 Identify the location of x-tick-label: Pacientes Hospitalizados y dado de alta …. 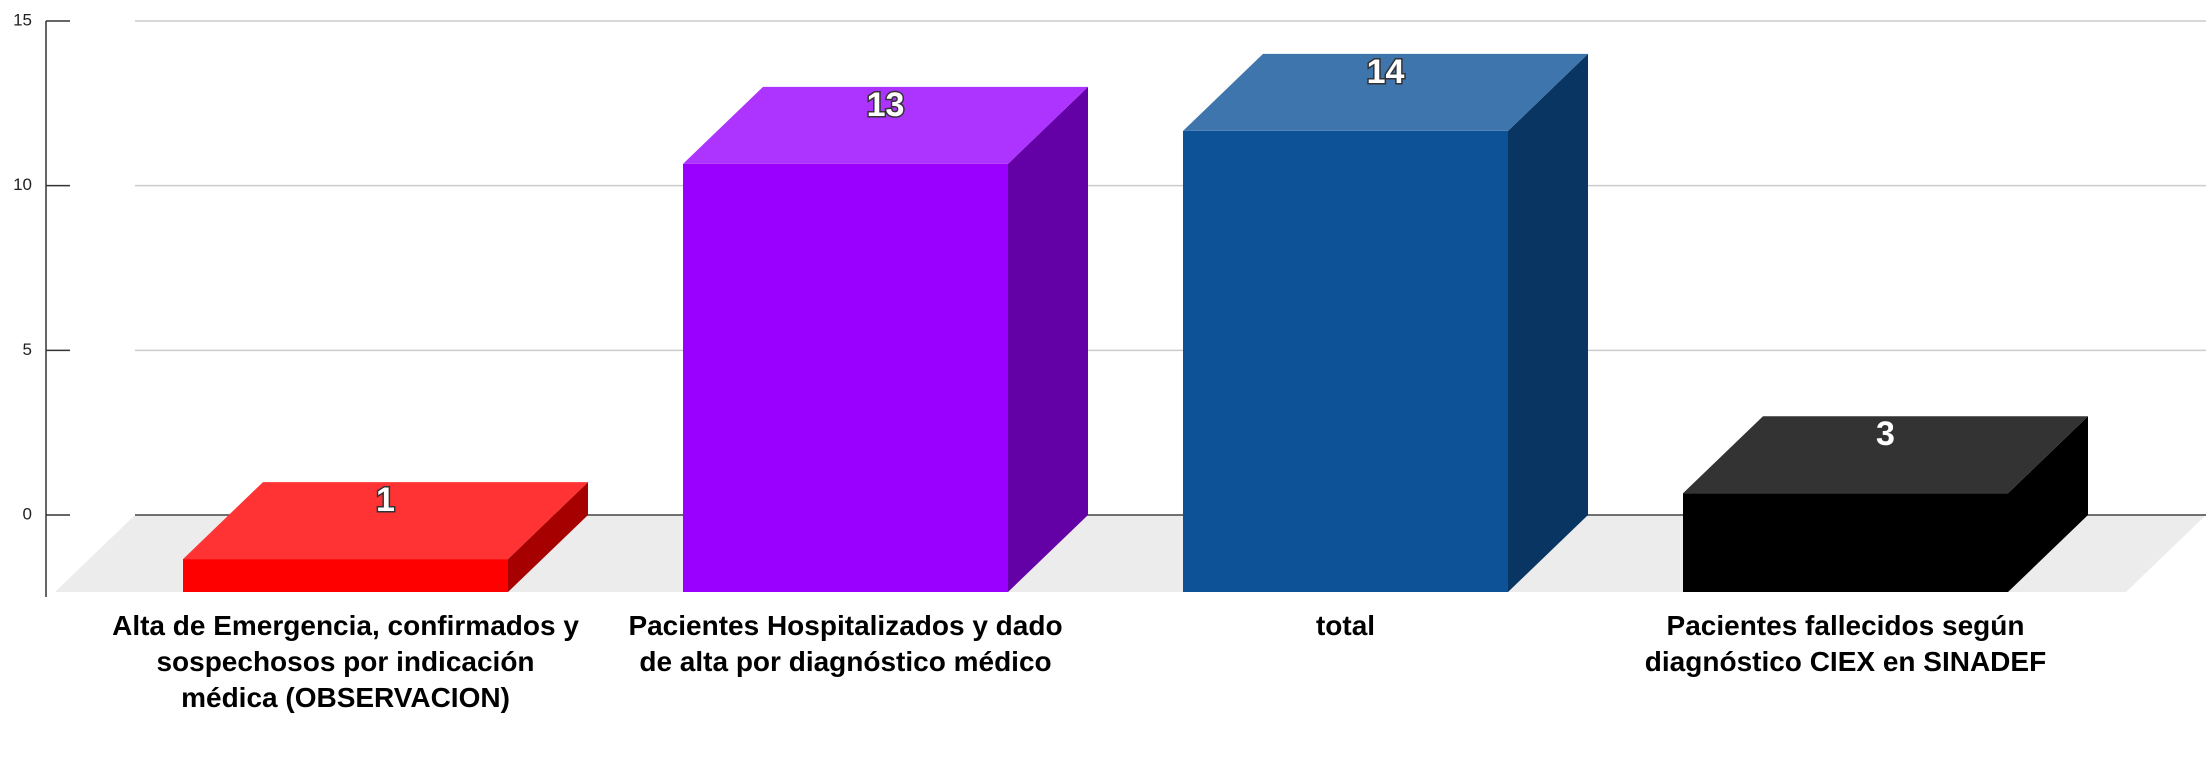
(845, 643).